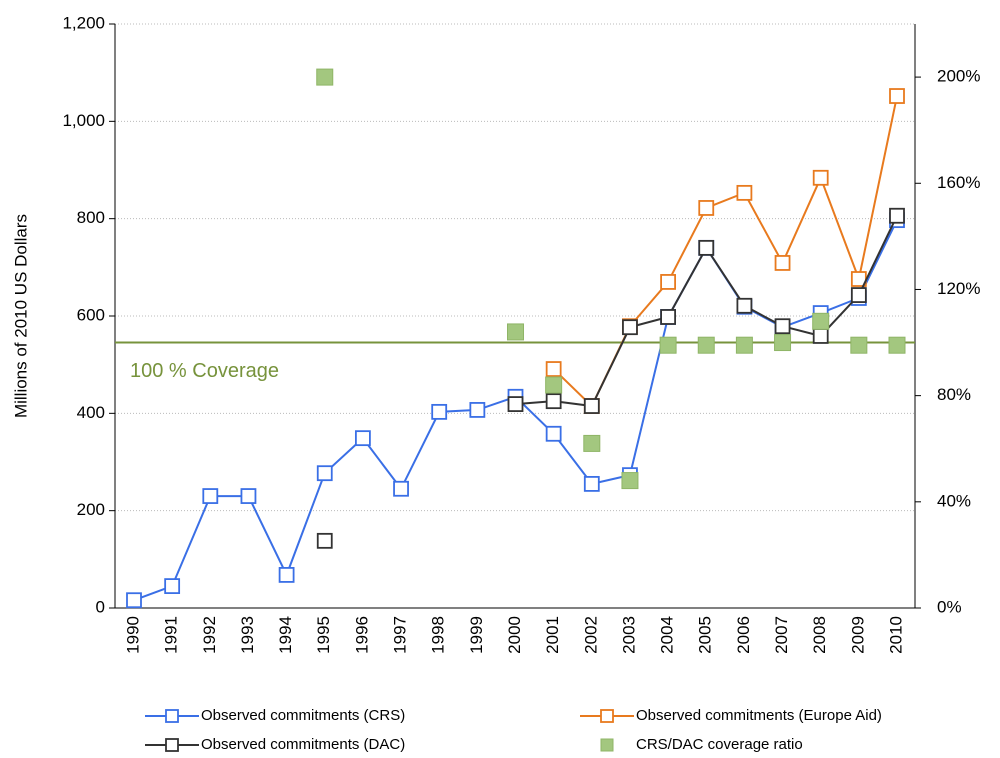 Image resolution: width=1000 pixels, height=758 pixels. What do you see at coordinates (91, 509) in the screenshot?
I see `y-tick-label: 200` at bounding box center [91, 509].